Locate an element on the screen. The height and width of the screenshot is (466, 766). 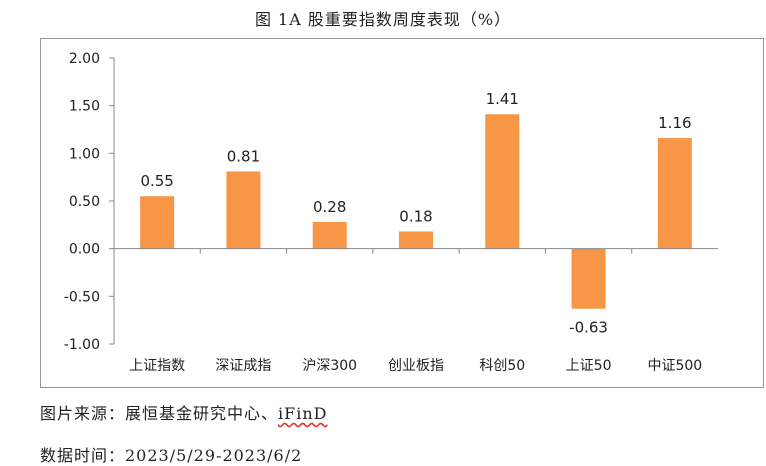
data-label: 0.55 is located at coordinates (156, 181).